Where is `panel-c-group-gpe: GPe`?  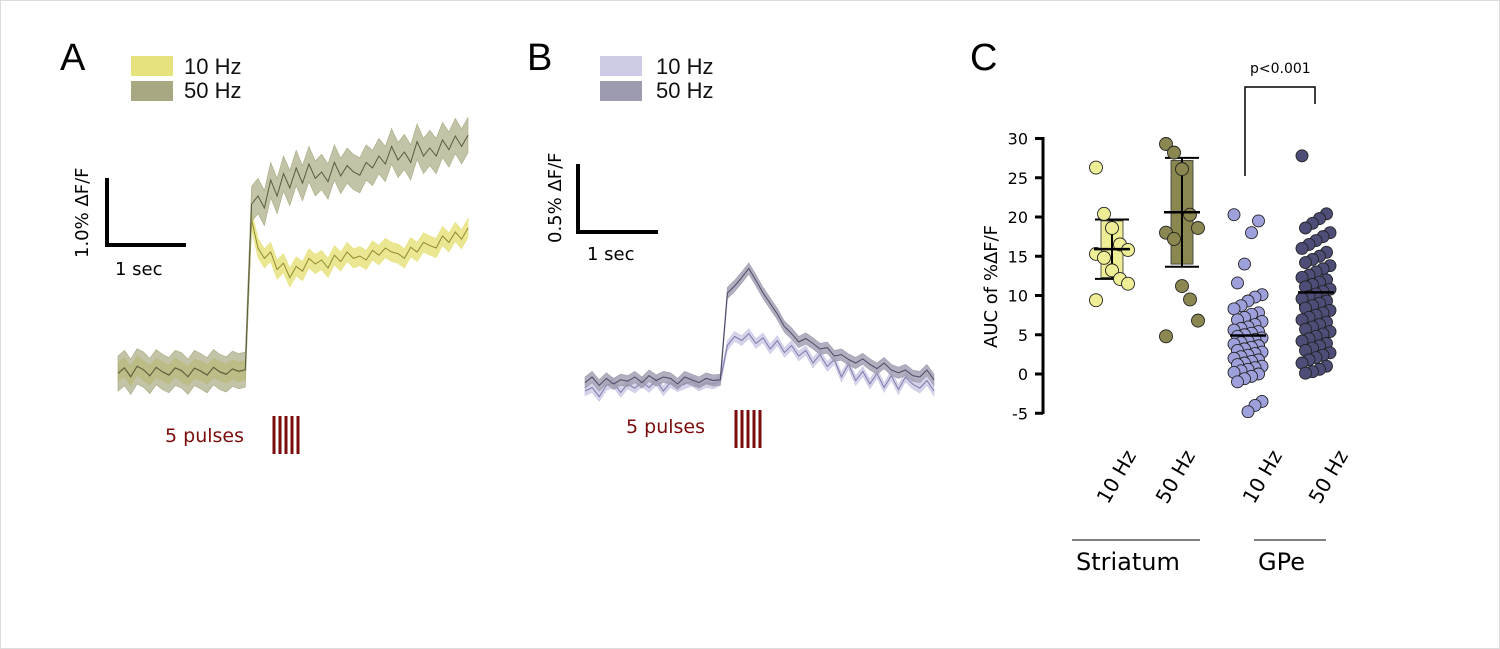 panel-c-group-gpe: GPe is located at coordinates (1281, 562).